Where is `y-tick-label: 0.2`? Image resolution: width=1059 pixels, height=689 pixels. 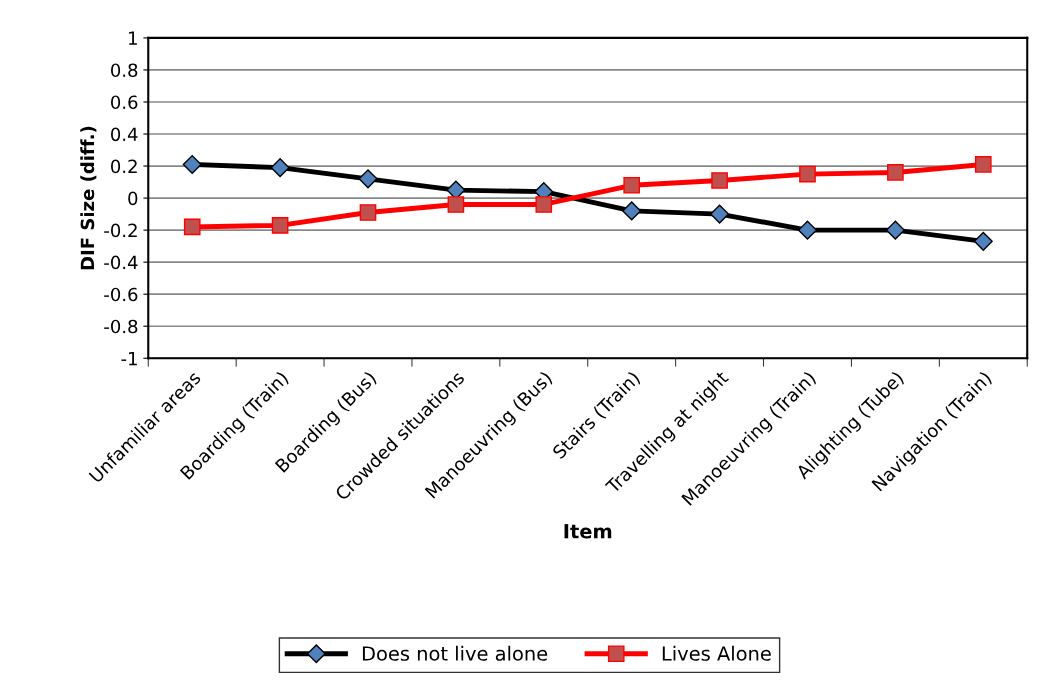
y-tick-label: 0.2 is located at coordinates (124, 166).